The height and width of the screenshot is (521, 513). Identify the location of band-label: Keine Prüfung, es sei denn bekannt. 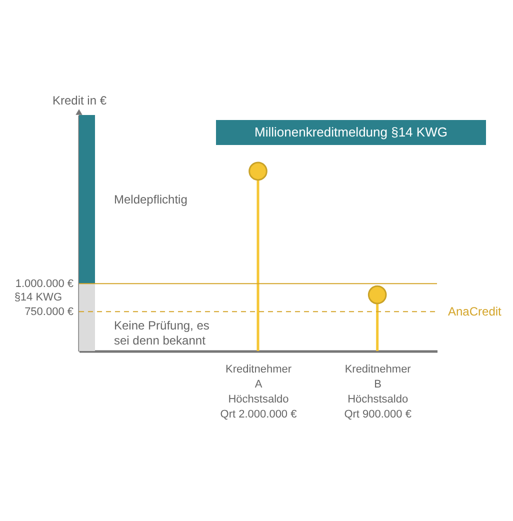
(162, 333).